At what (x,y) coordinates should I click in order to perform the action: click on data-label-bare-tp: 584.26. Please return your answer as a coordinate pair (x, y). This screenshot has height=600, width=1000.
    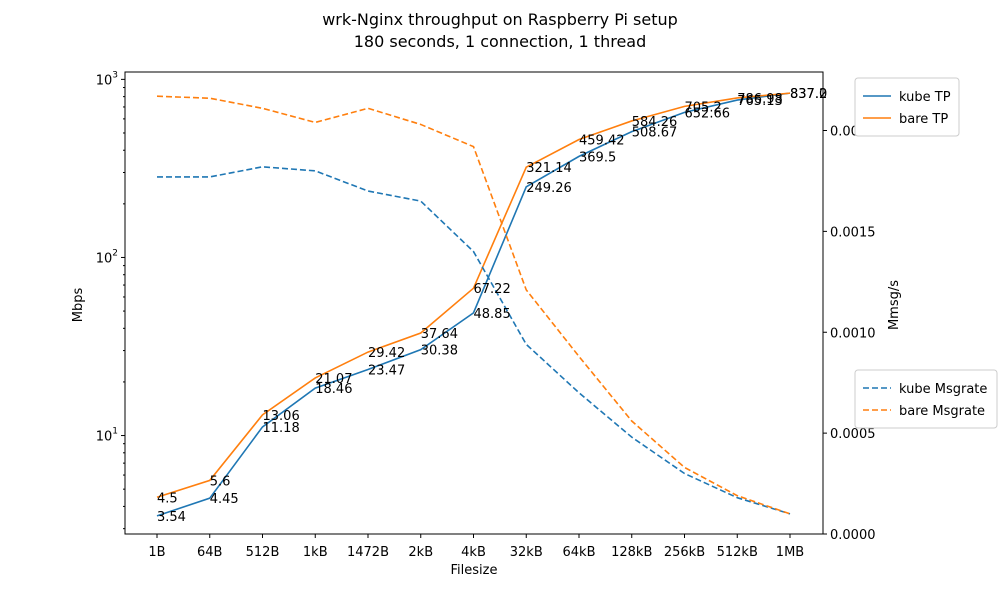
    Looking at the image, I should click on (655, 122).